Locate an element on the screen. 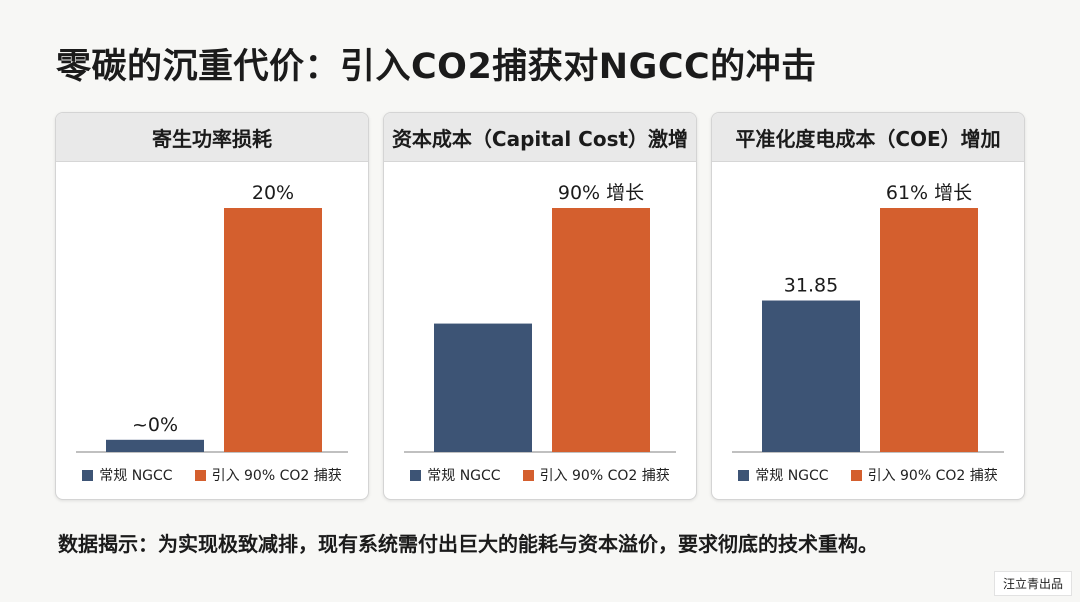 This screenshot has height=602, width=1080. panel-title: 资本成本（Capital Cost）激增 is located at coordinates (540, 137).